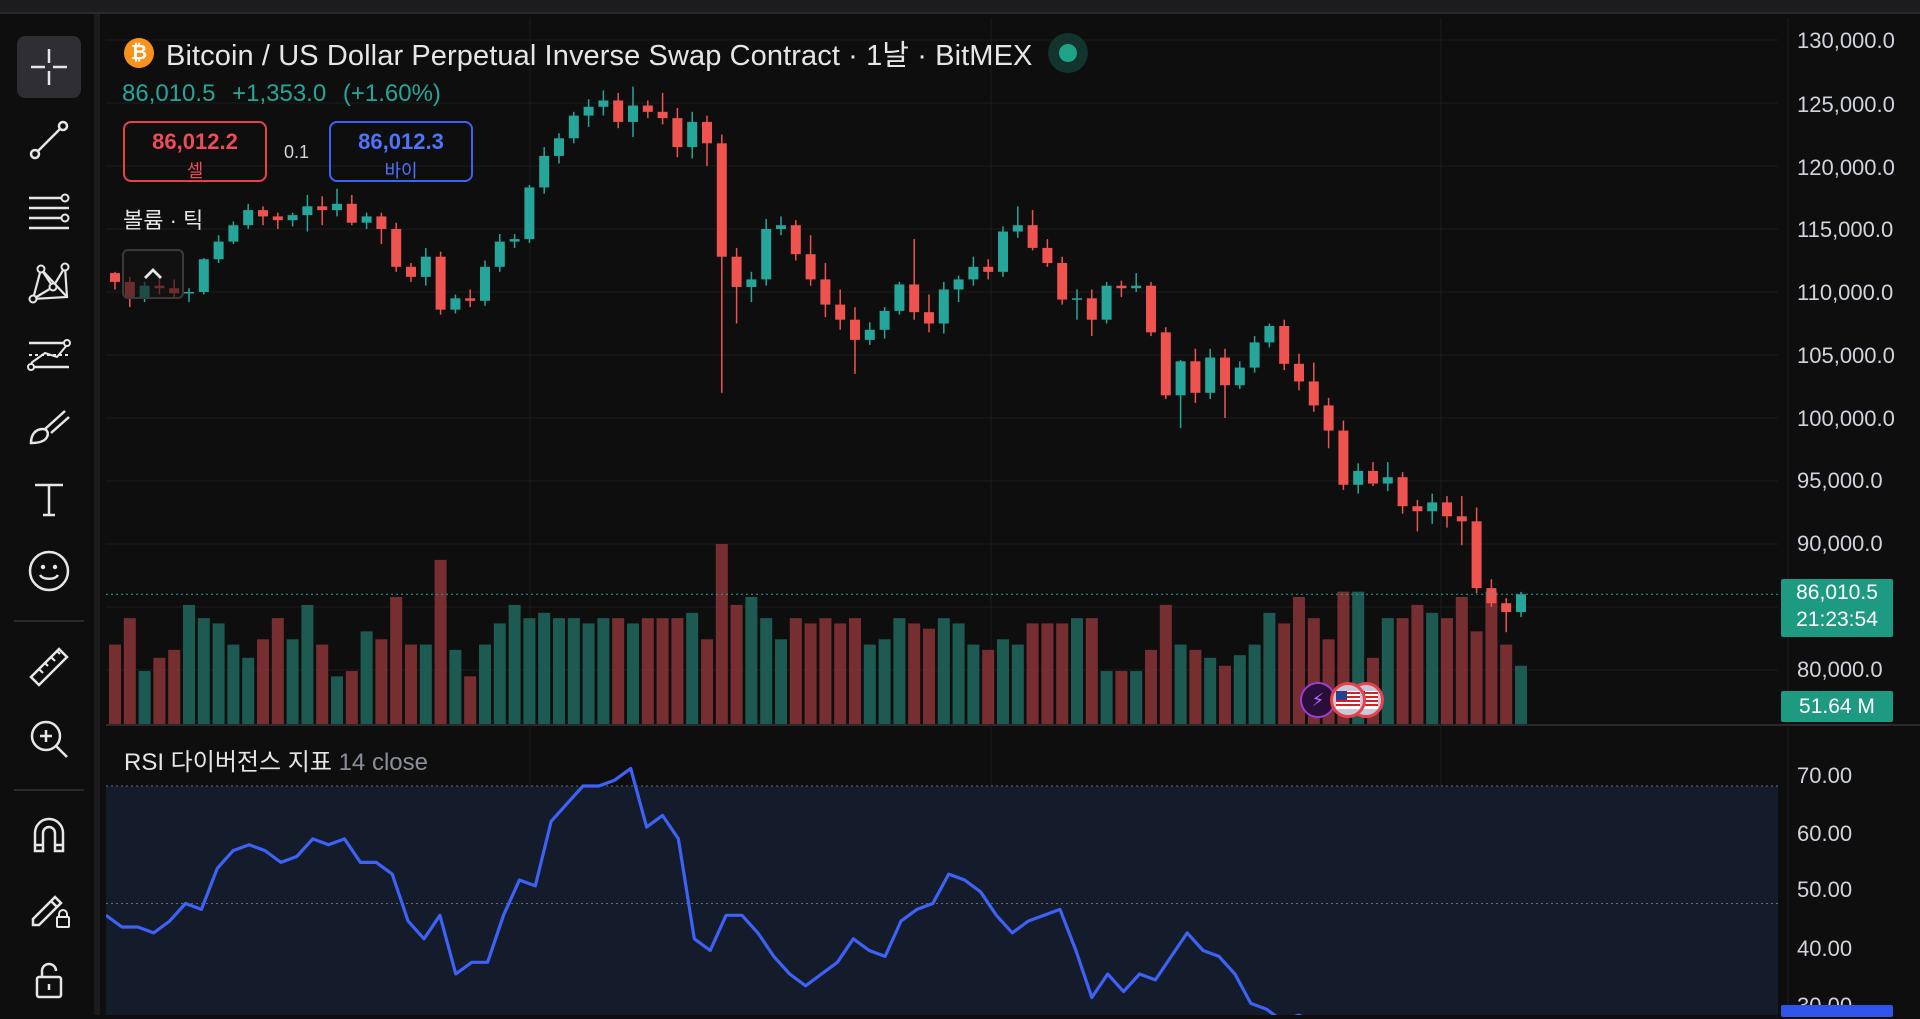 The height and width of the screenshot is (1019, 1920). I want to click on bitcoin-icon: ₿, so click(139, 53).